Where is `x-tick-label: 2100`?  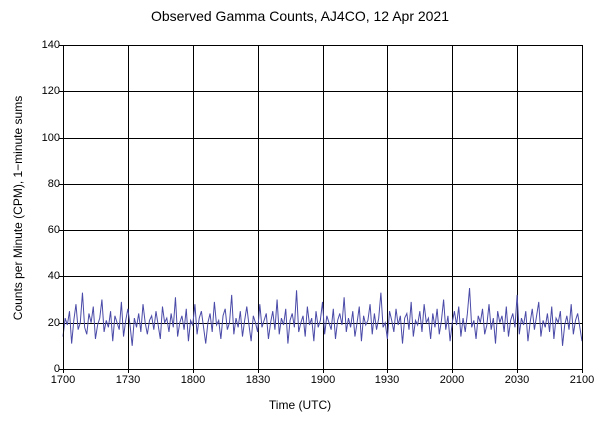
x-tick-label: 2100 is located at coordinates (582, 380).